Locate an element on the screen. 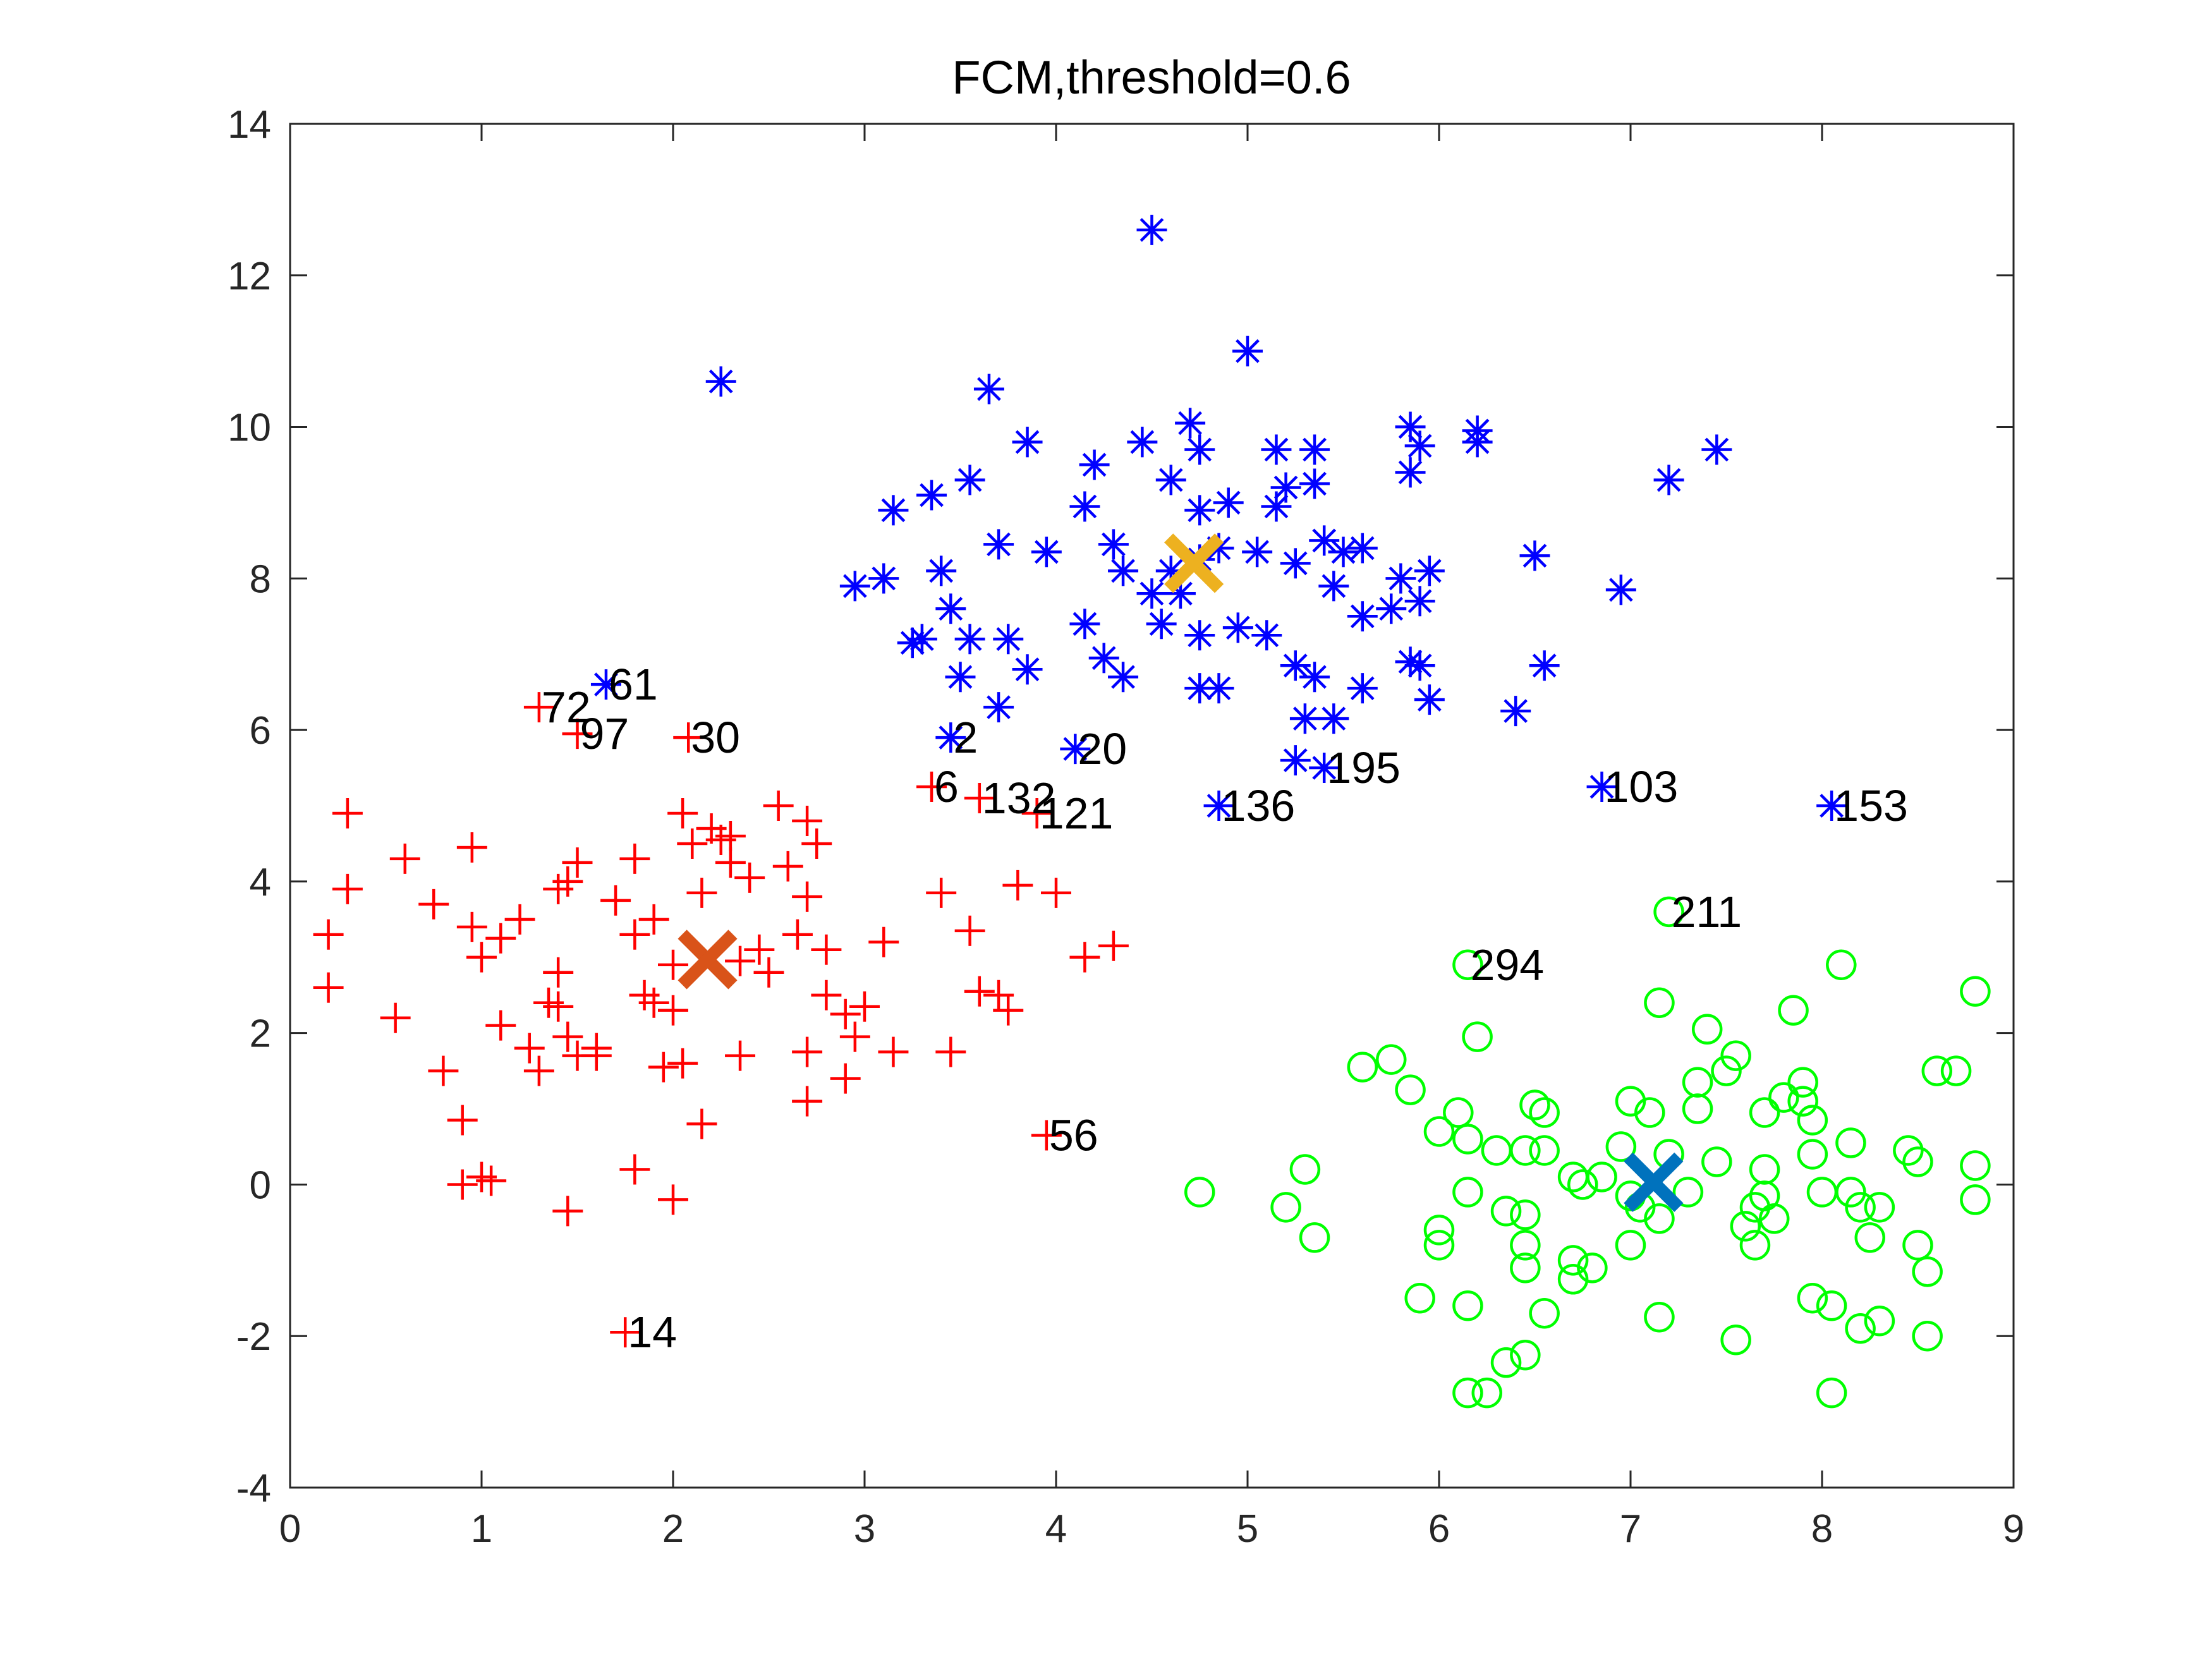  y-tick-label: 10 is located at coordinates (249, 428).